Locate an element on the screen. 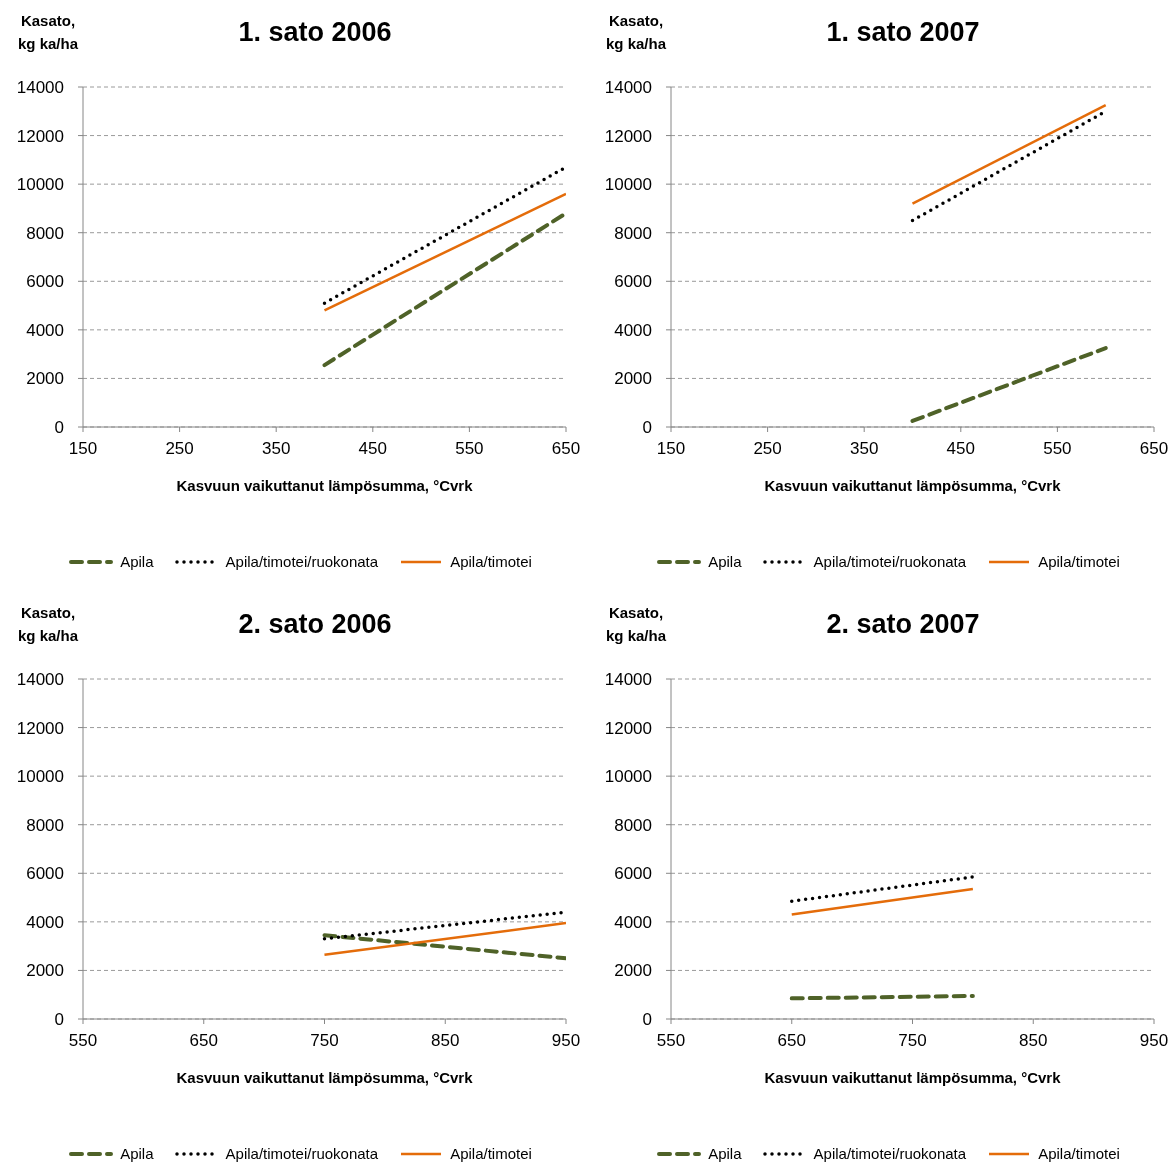 The height and width of the screenshot is (1167, 1176). chart-title: 2. sato 2007 is located at coordinates (903, 624).